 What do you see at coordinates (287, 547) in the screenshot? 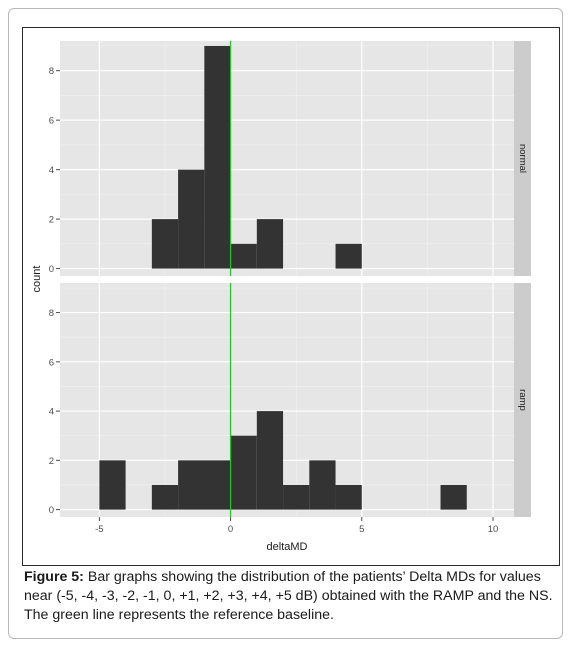
I see `x-axis-title: deltaMD` at bounding box center [287, 547].